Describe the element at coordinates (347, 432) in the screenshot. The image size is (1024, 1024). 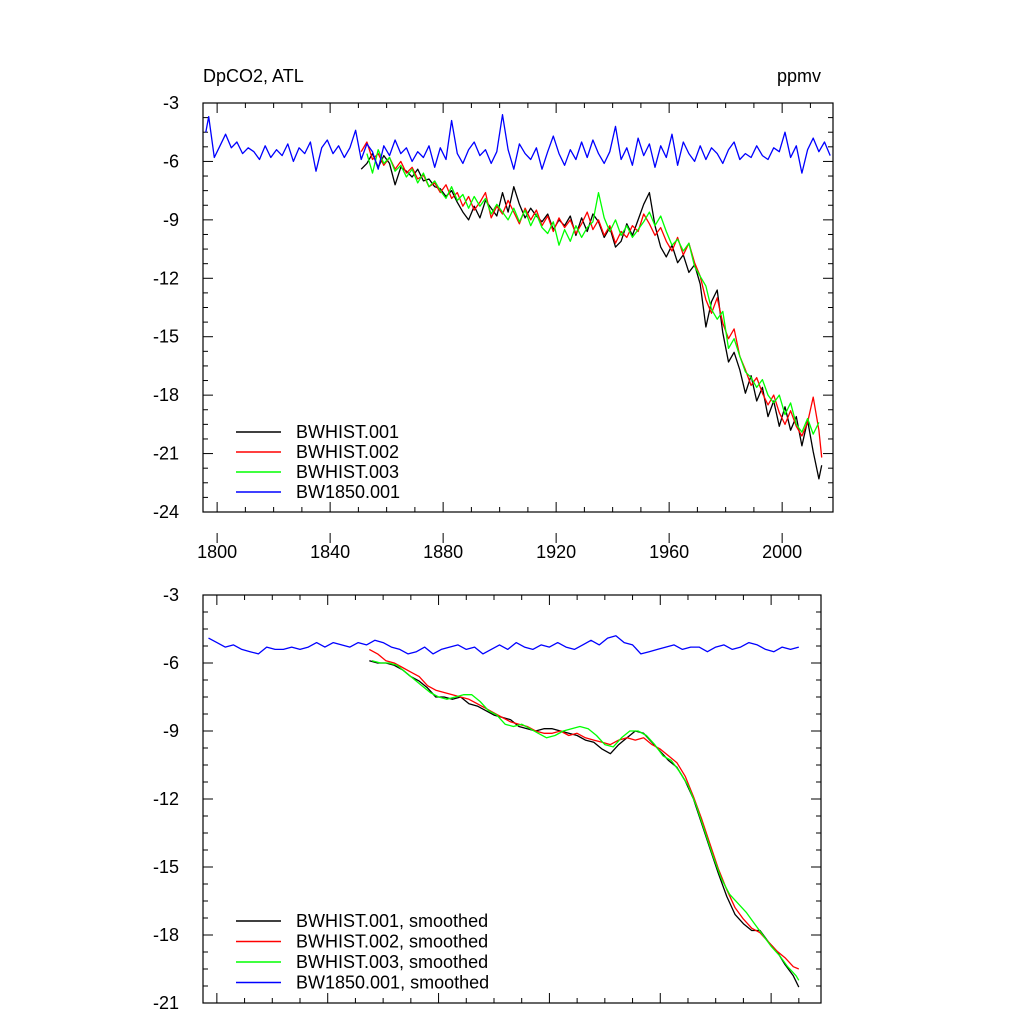
I see `legend-entry: BWHIST.001` at that location.